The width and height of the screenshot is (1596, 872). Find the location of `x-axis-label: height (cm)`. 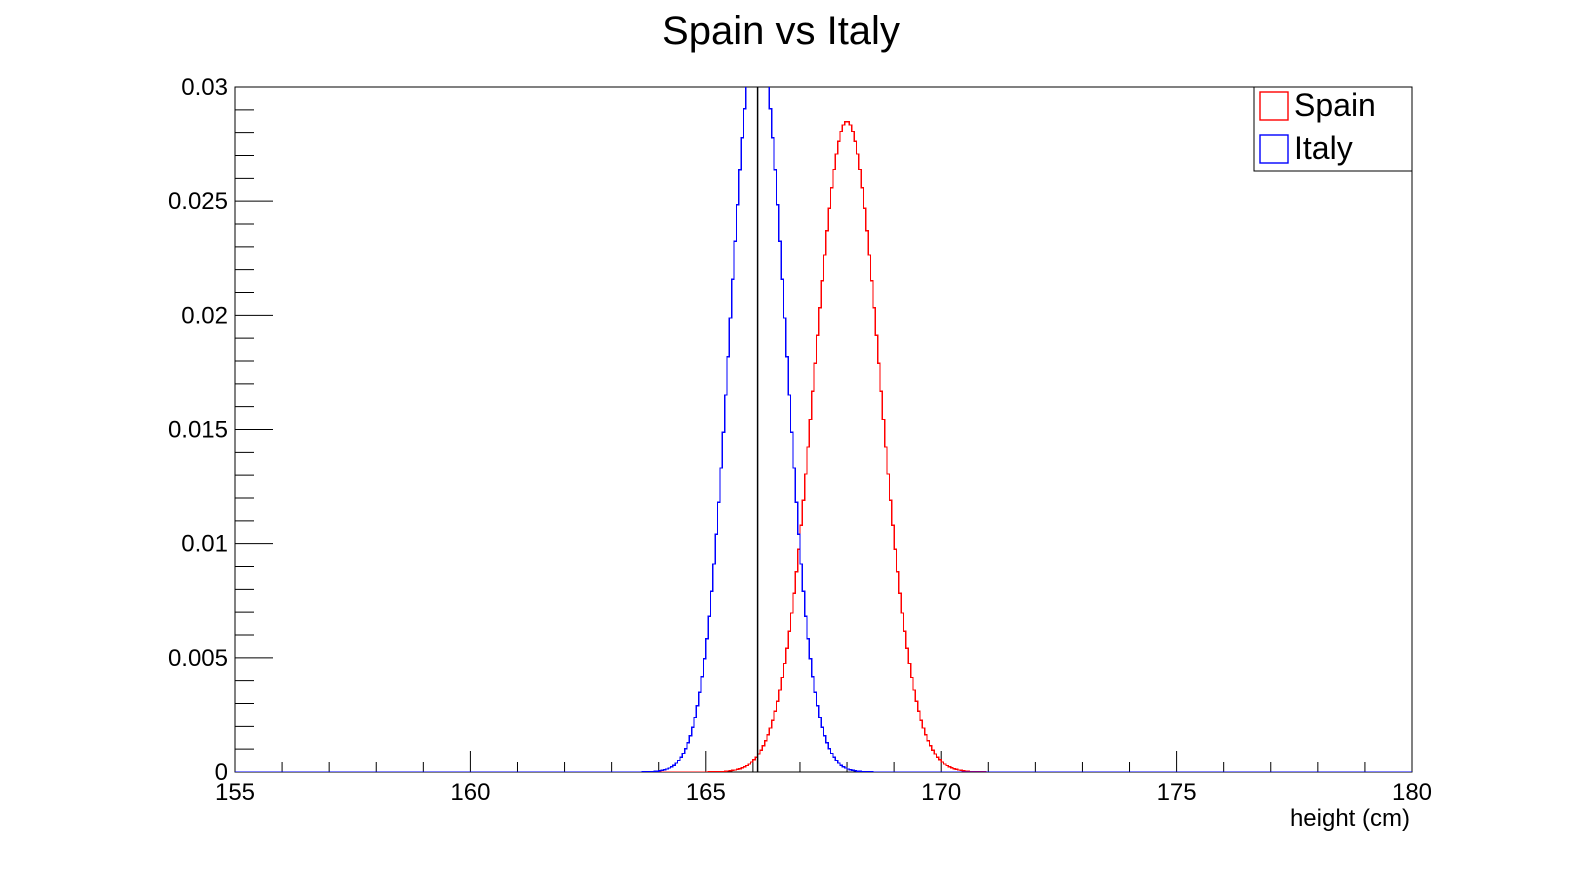

x-axis-label: height (cm) is located at coordinates (1350, 818).